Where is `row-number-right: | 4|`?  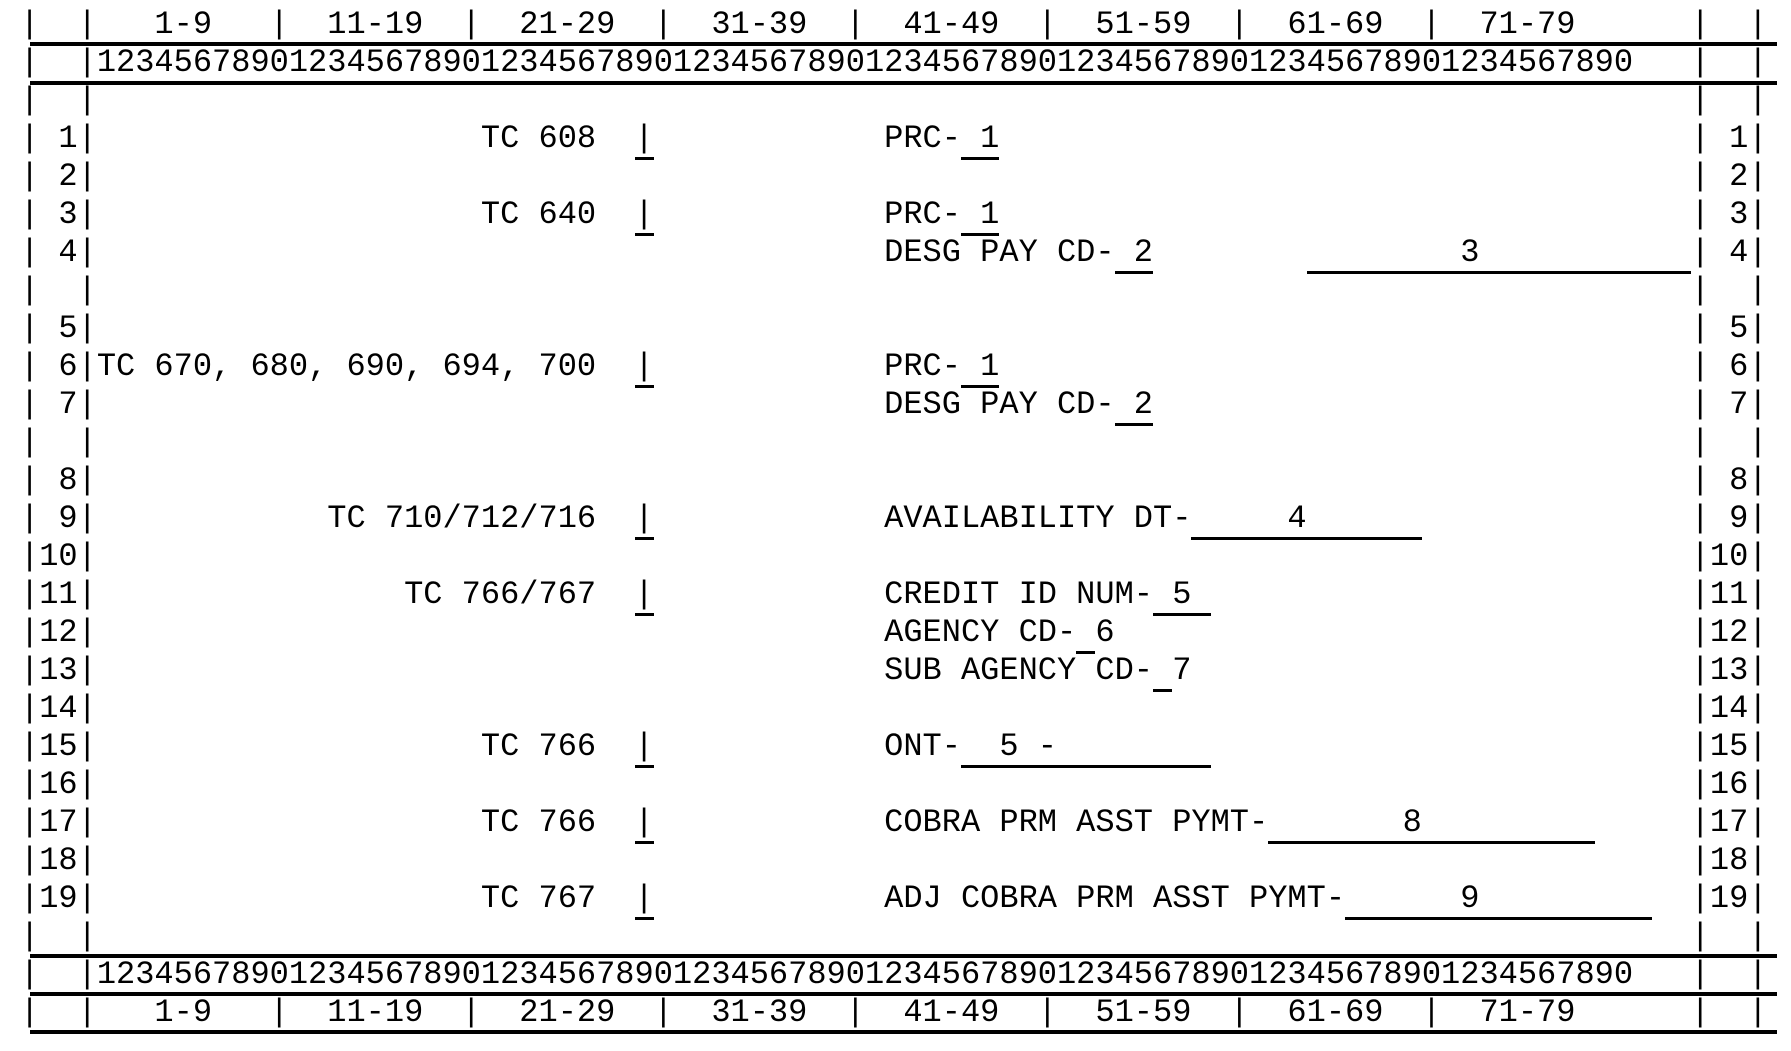 row-number-right: | 4| is located at coordinates (1729, 252).